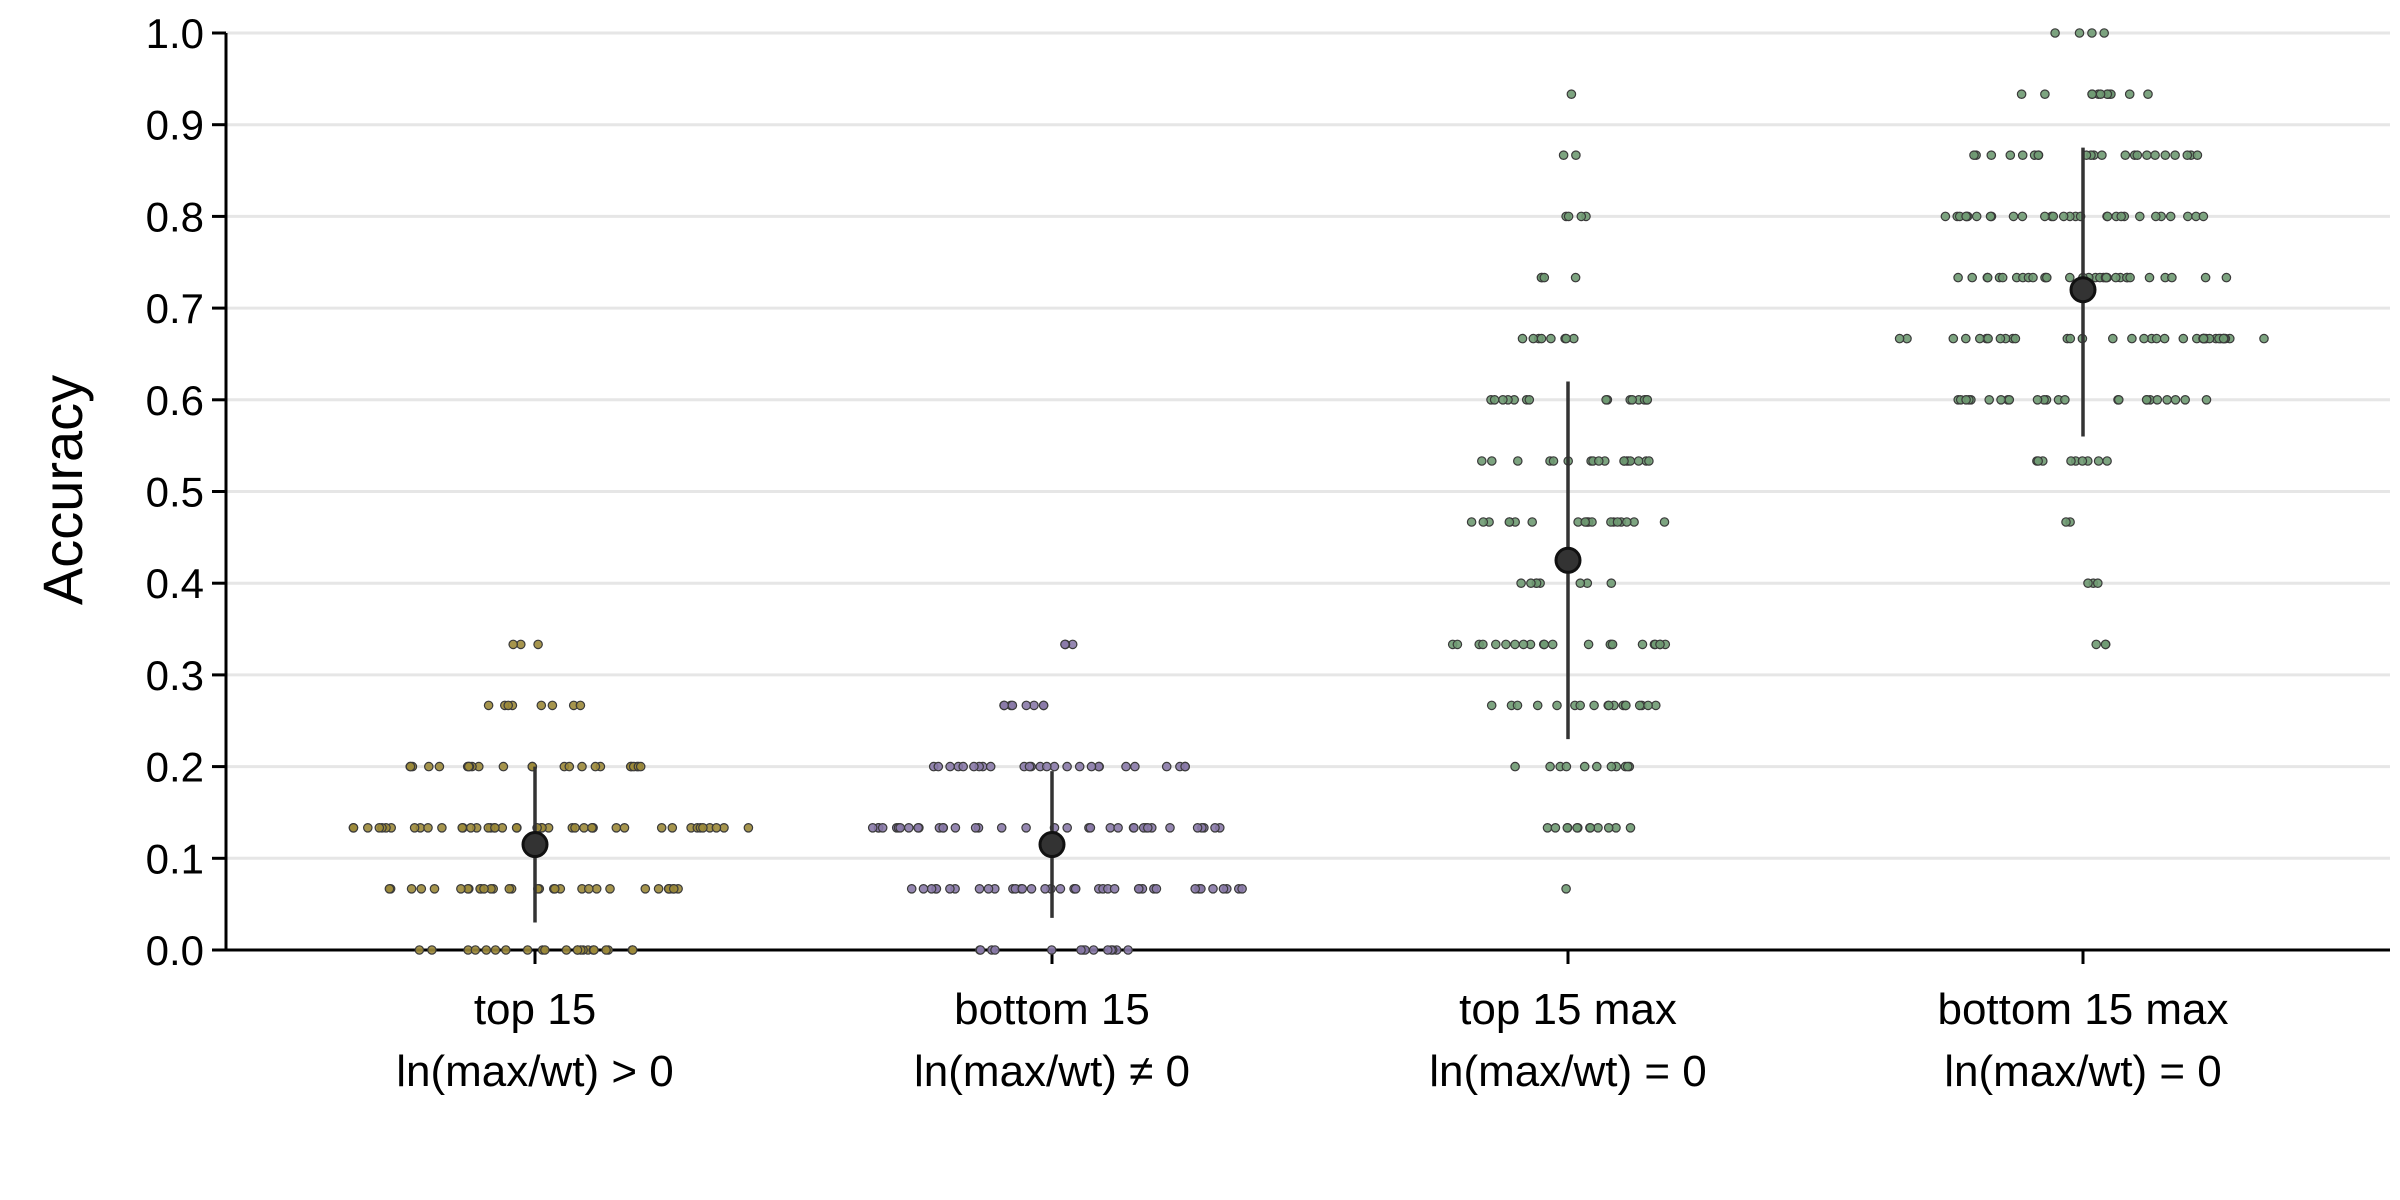  Describe the element at coordinates (175, 308) in the screenshot. I see `y-tick-label: 0.7` at that location.